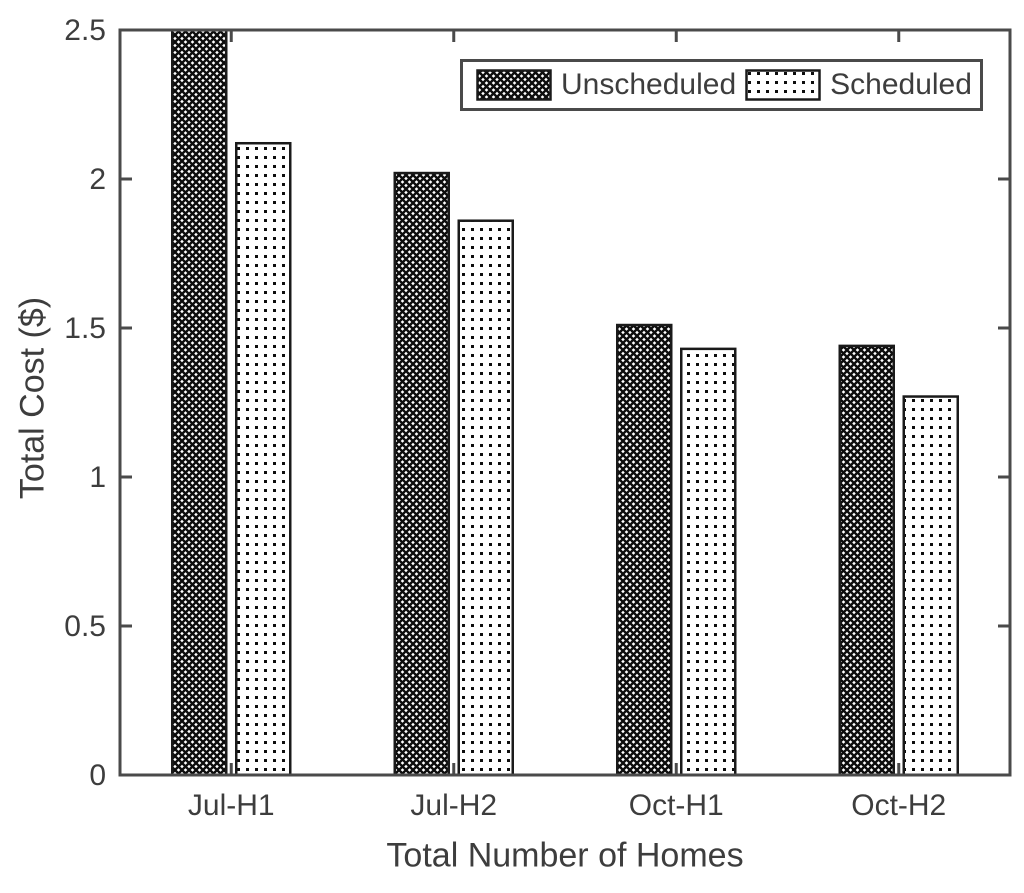 The width and height of the screenshot is (1024, 893). What do you see at coordinates (231, 805) in the screenshot?
I see `x-tick-label: Jul-H1` at bounding box center [231, 805].